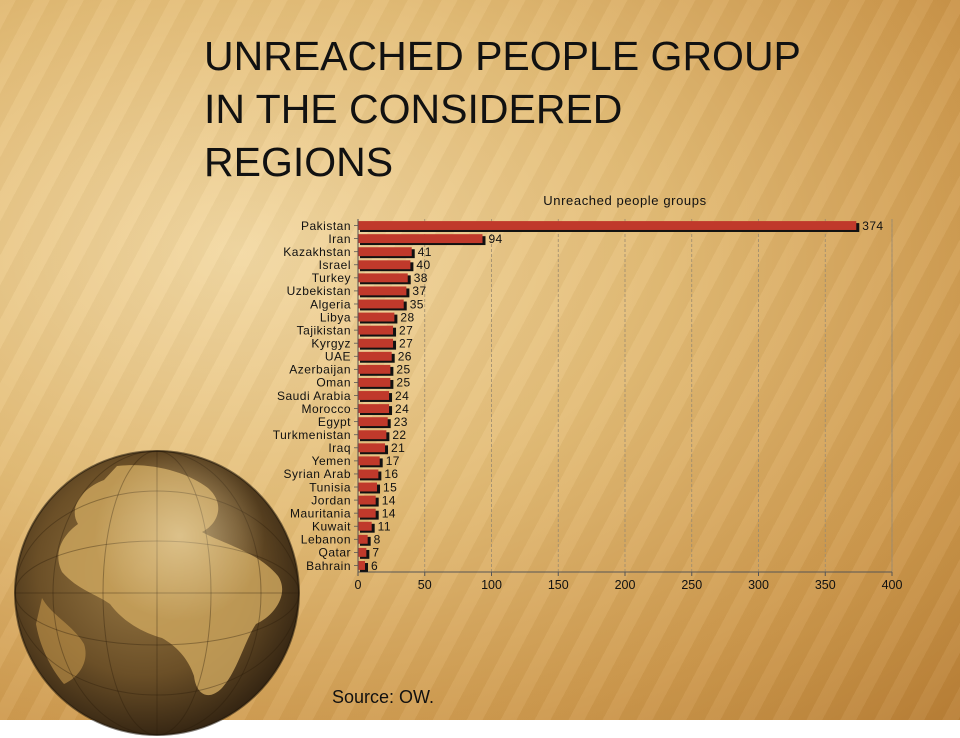  I want to click on x-tick-label: 350, so click(825, 585).